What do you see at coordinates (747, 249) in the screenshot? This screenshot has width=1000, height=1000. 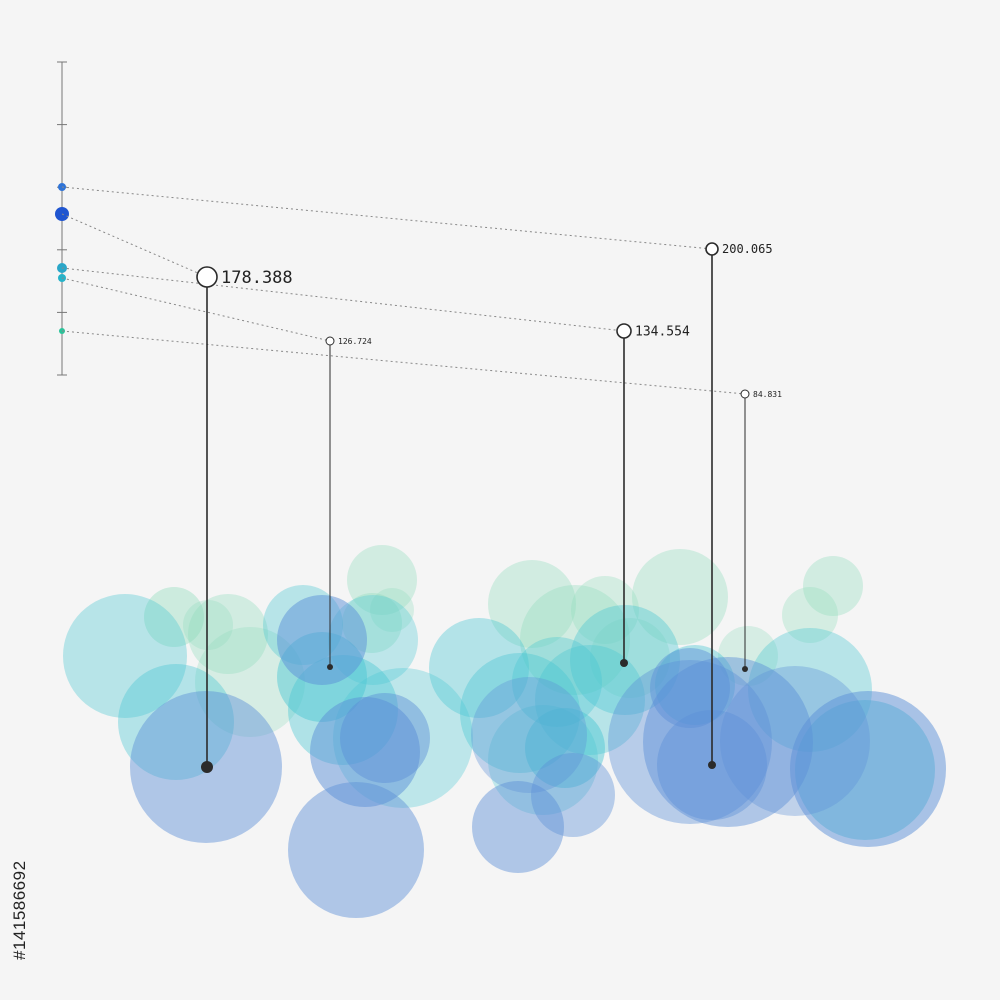 I see `value-label: 200.065` at bounding box center [747, 249].